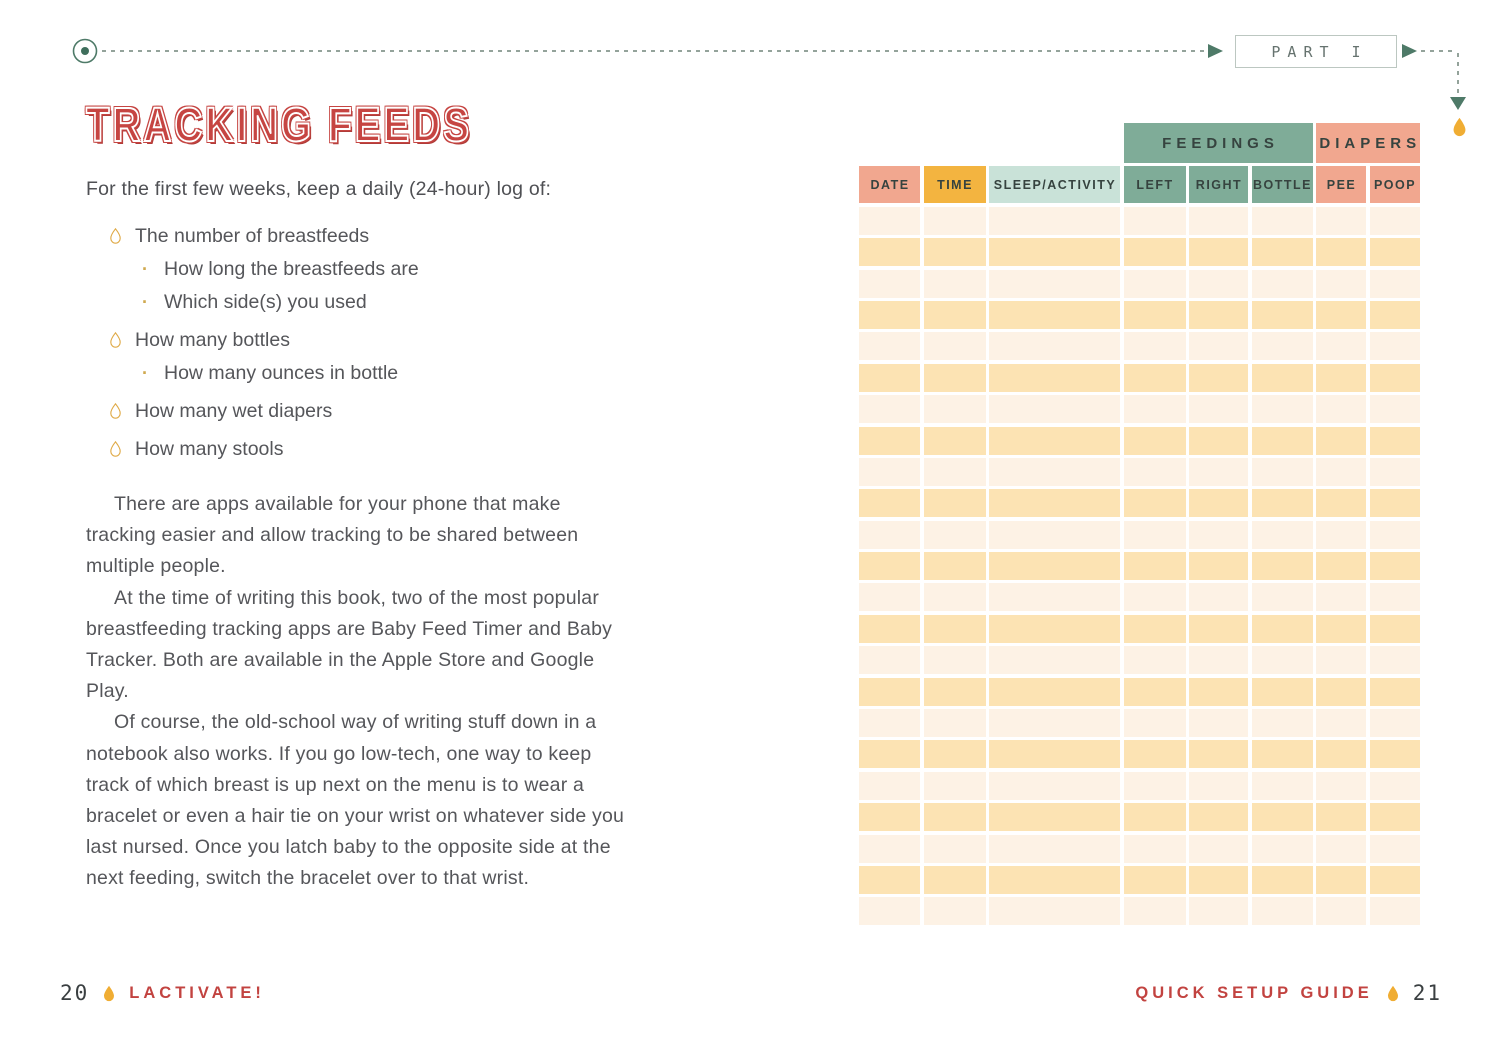 The image size is (1500, 1050). Describe the element at coordinates (388, 340) in the screenshot. I see `bullet-item: How many bottles` at that location.